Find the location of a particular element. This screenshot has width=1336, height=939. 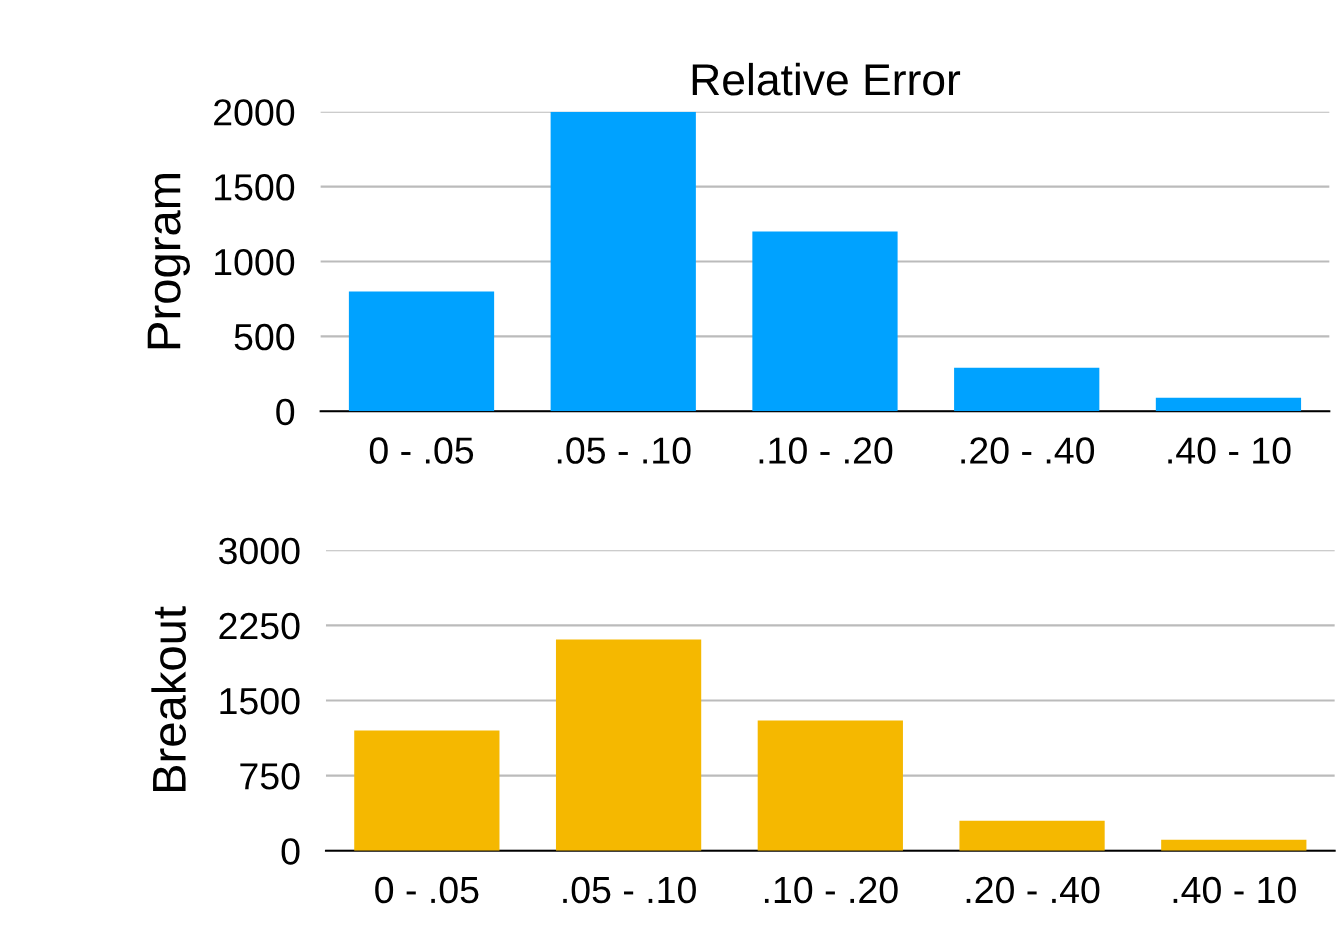

y-axis-title: Program is located at coordinates (168, 261).